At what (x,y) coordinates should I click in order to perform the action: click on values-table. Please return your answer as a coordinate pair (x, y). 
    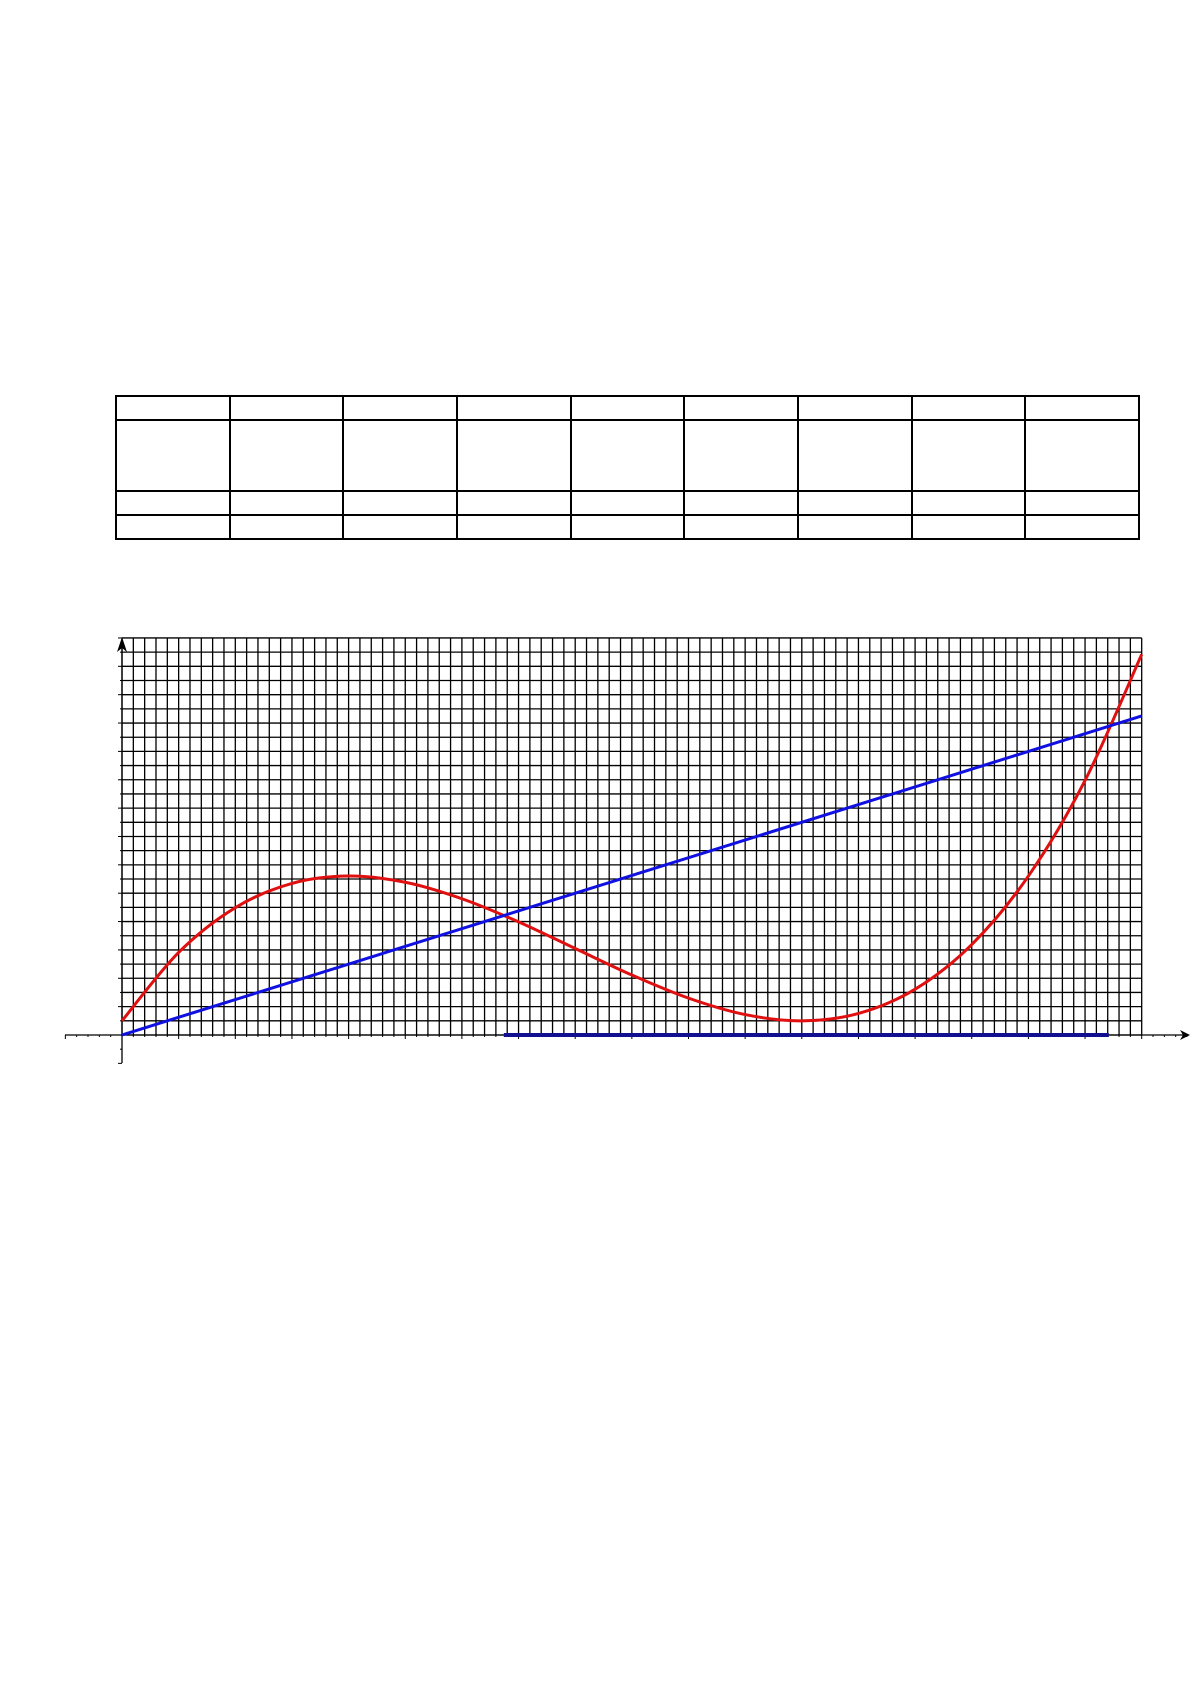
    Looking at the image, I should click on (627, 467).